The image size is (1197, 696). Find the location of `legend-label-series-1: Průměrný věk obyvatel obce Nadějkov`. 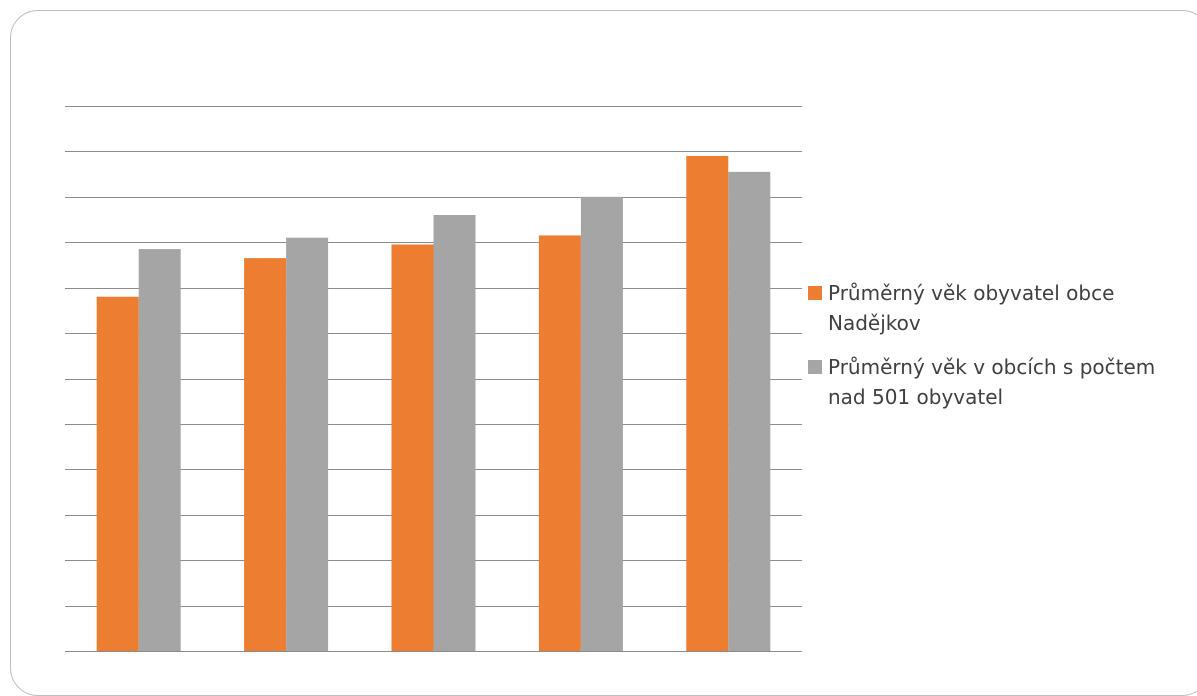

legend-label-series-1: Průměrný věk obyvatel obce Nadějkov is located at coordinates (971, 308).